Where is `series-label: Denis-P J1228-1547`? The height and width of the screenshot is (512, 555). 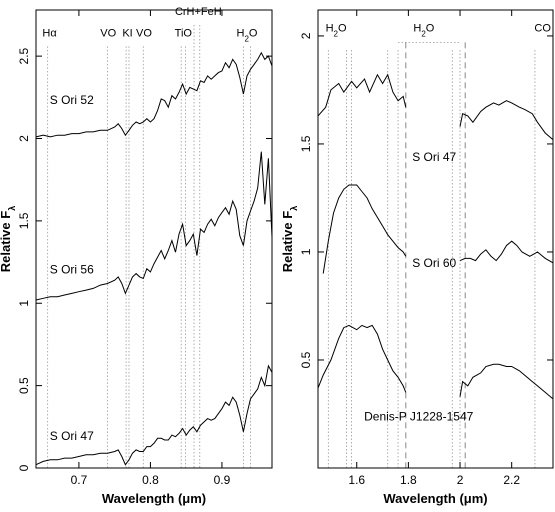 series-label: Denis-P J1228-1547 is located at coordinates (419, 416).